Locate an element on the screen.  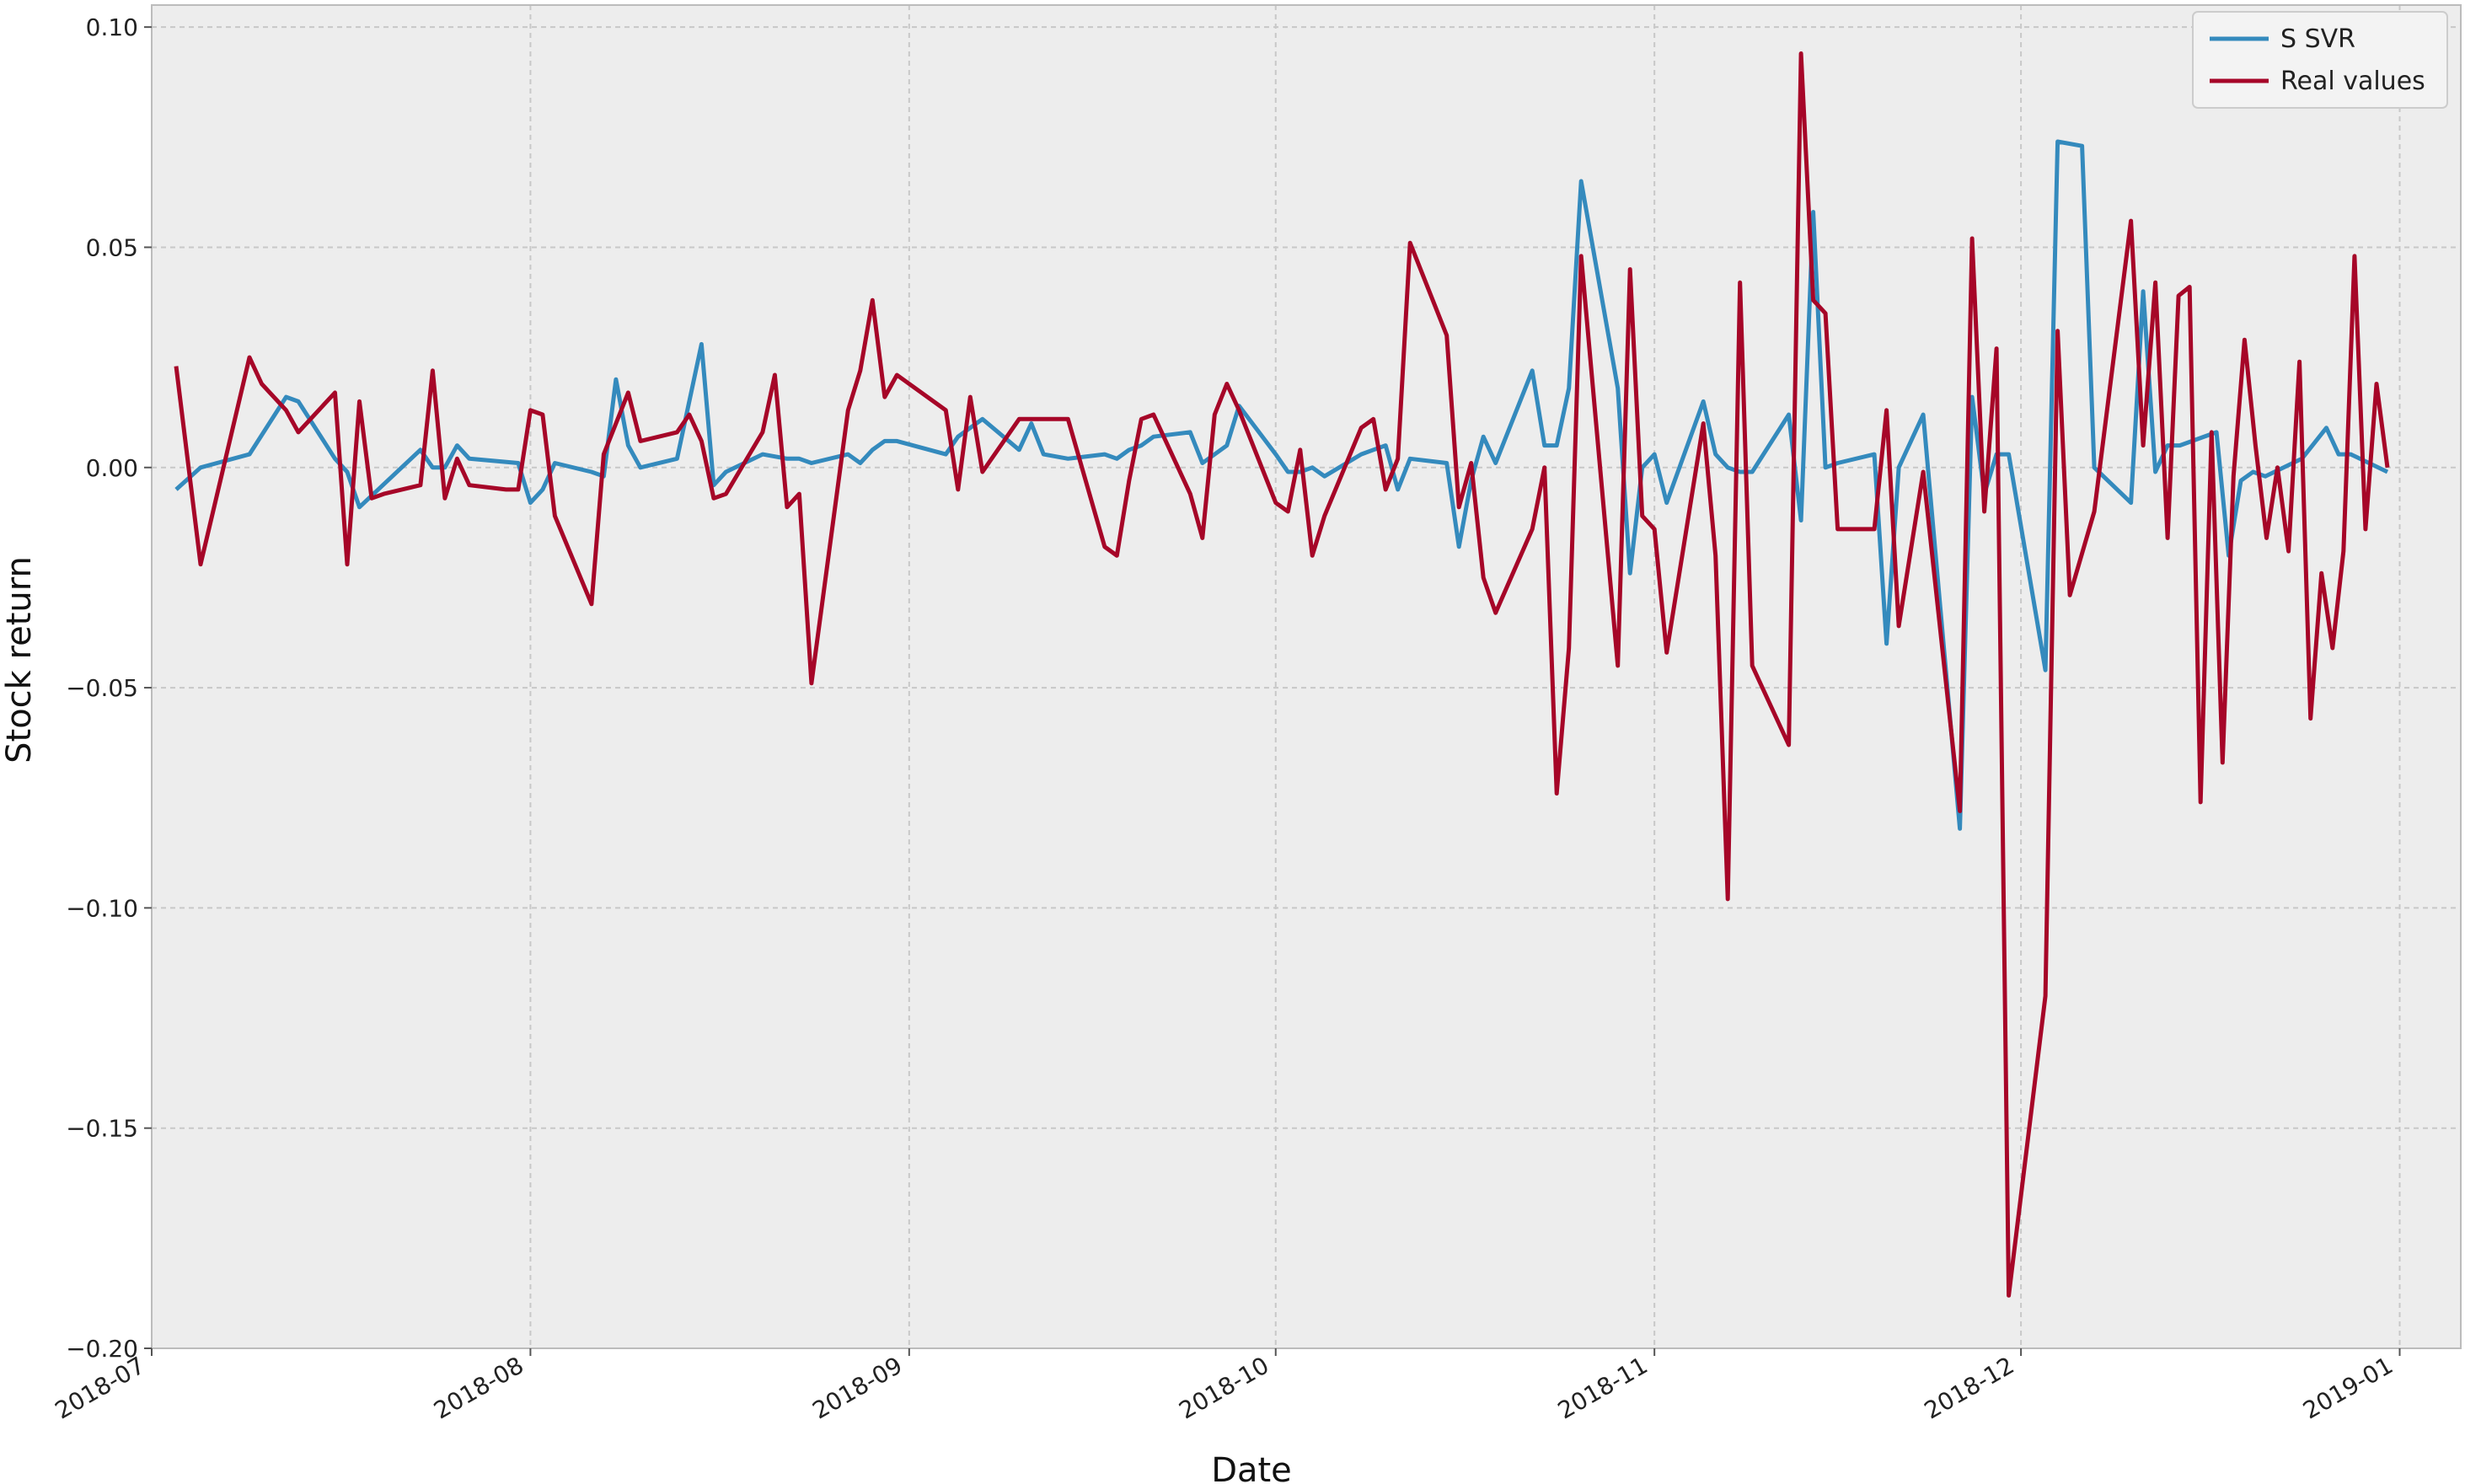
y-tick-label: −0.20 is located at coordinates (102, 1349).